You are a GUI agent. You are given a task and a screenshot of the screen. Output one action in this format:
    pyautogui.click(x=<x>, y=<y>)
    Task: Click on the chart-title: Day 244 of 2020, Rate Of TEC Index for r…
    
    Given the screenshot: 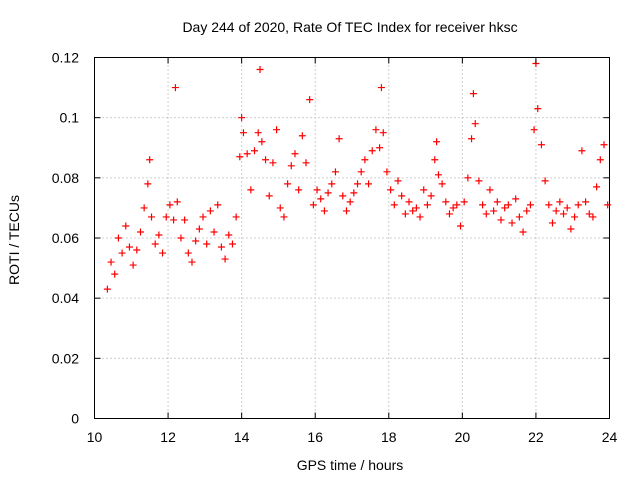 What is the action you would take?
    pyautogui.click(x=349, y=27)
    